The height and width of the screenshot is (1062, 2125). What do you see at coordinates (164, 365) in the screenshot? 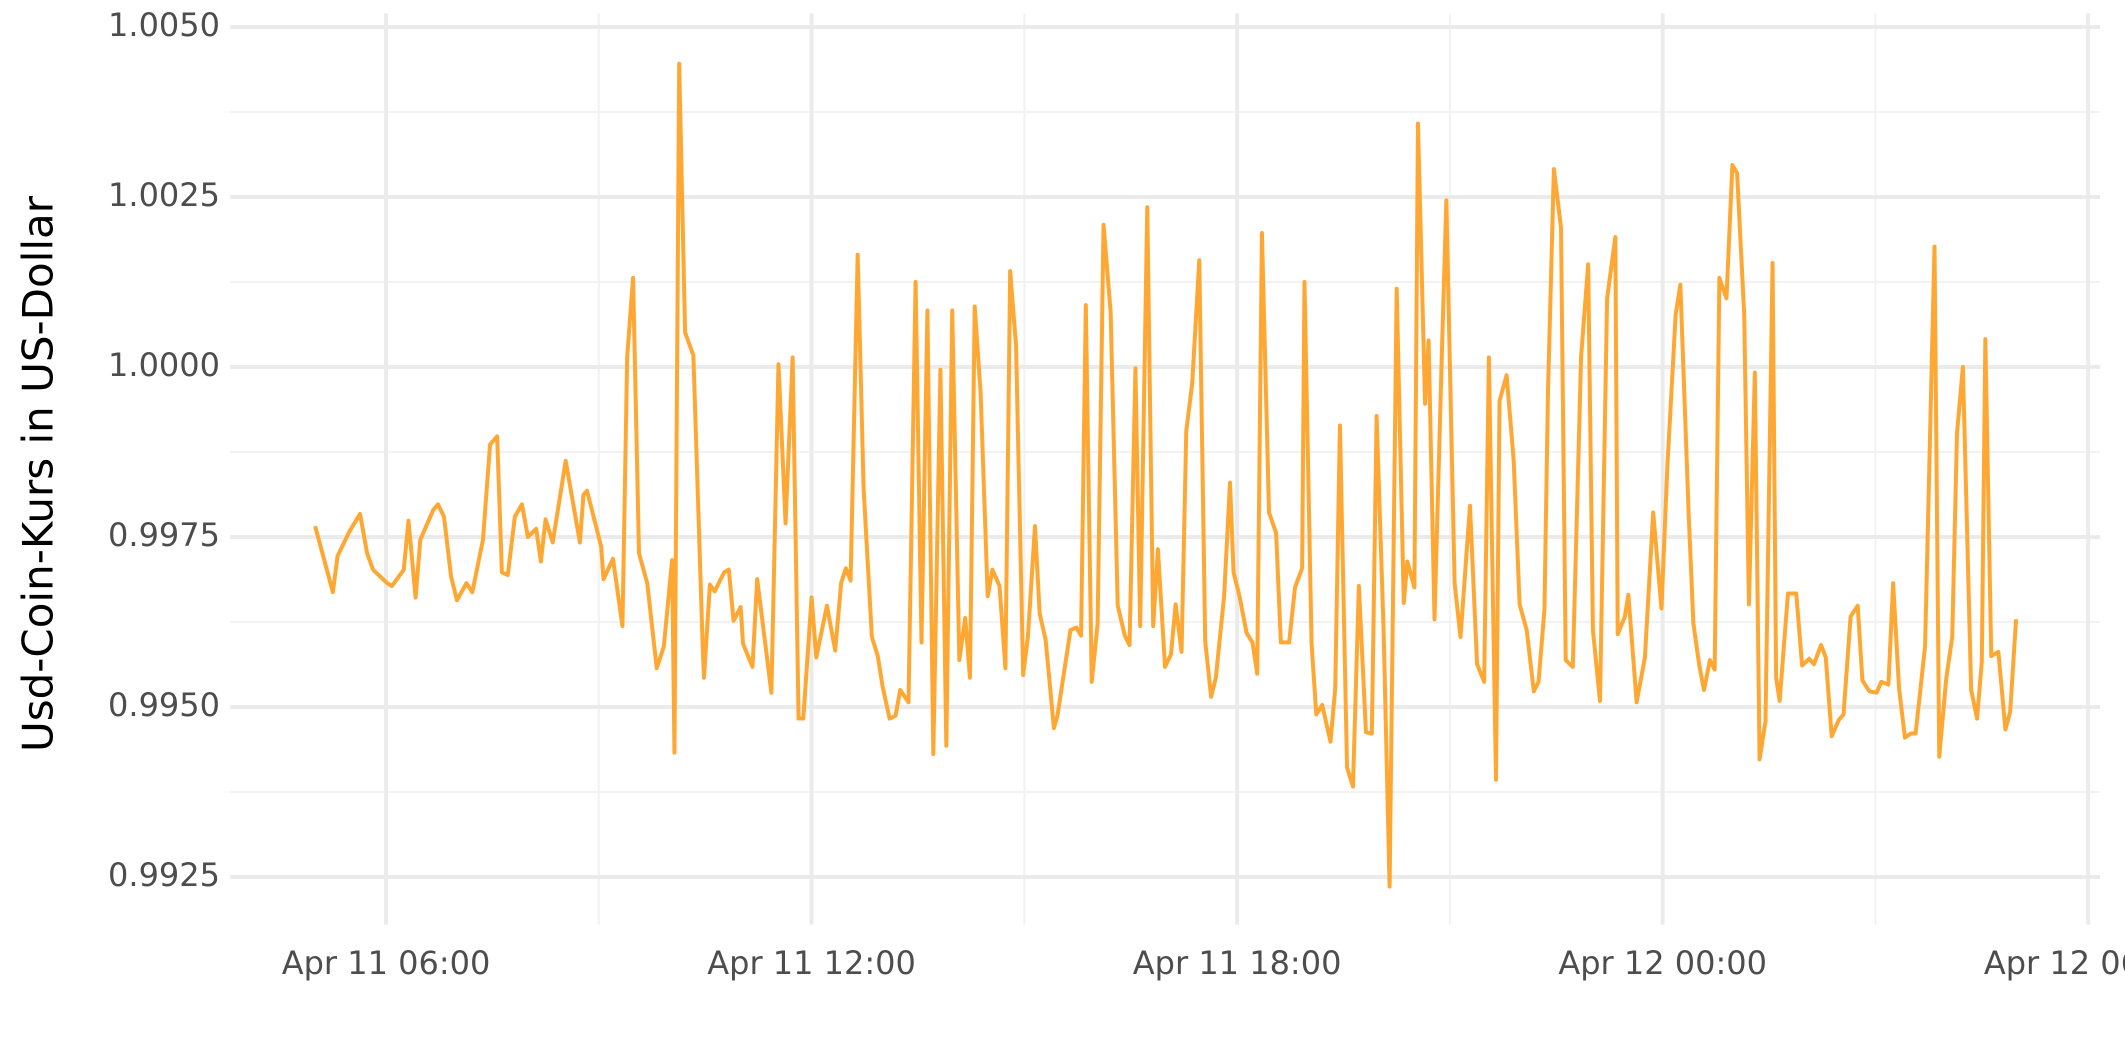
I see `y-tick-label: 1.0000` at bounding box center [164, 365].